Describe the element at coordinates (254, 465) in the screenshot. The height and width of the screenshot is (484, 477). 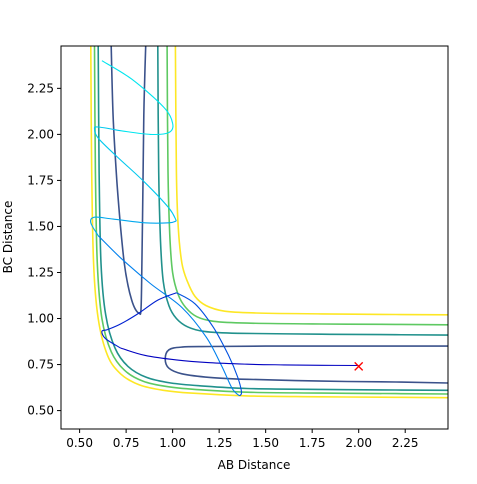
I see `x-axis-label: AB Distance` at that location.